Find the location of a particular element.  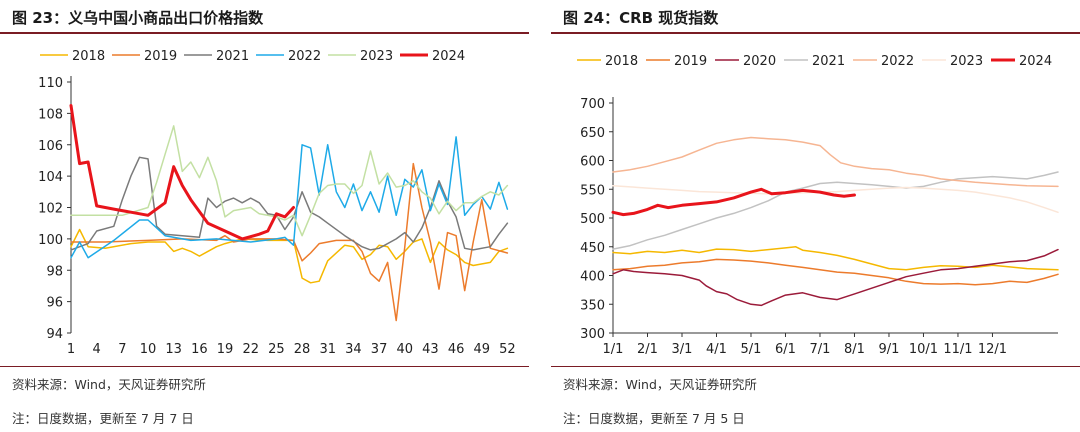

x-tick-label: 7/1 is located at coordinates (820, 349).